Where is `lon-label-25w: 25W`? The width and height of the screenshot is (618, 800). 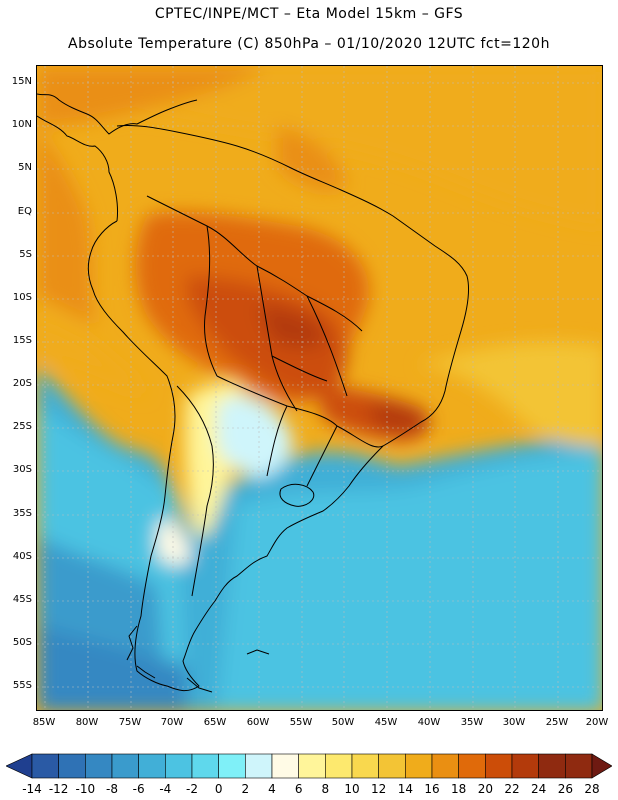
lon-label-25w: 25W is located at coordinates (557, 722).